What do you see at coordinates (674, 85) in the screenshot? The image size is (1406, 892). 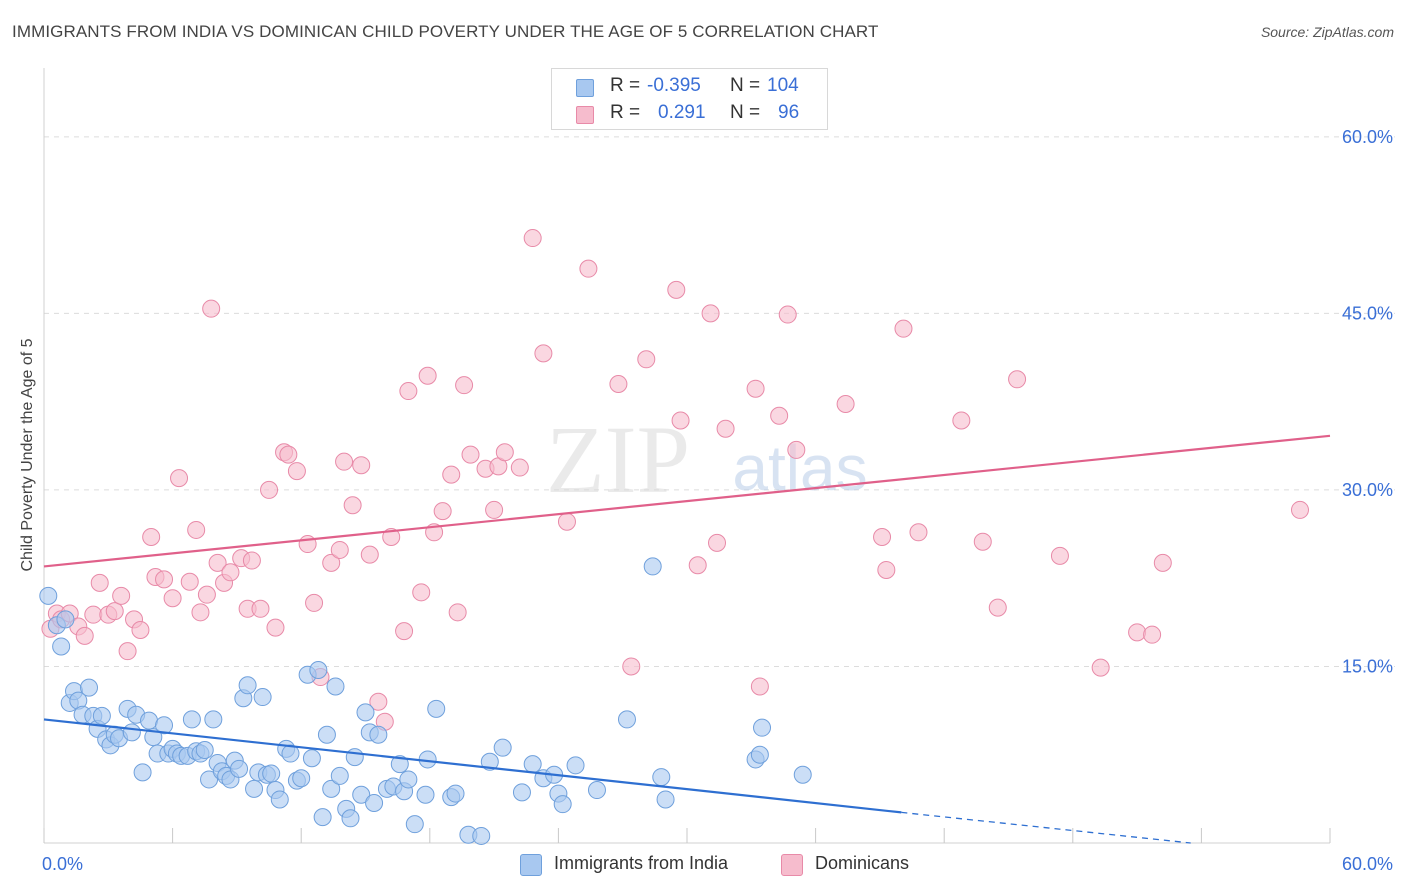 I see `india-r-value: -0.395` at bounding box center [674, 85].